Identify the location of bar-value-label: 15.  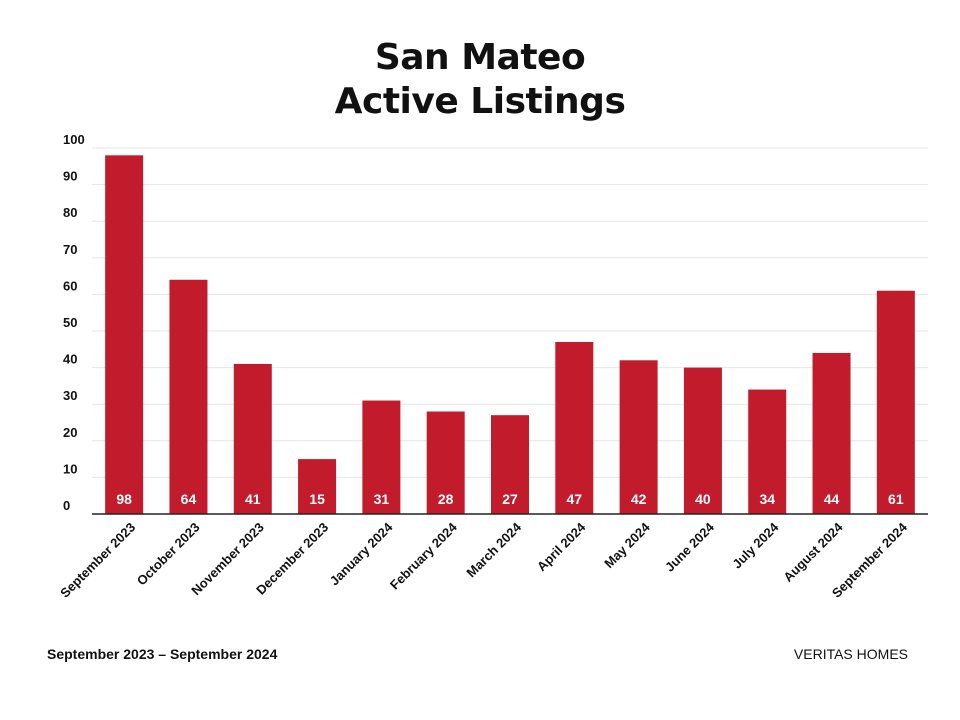
(317, 499).